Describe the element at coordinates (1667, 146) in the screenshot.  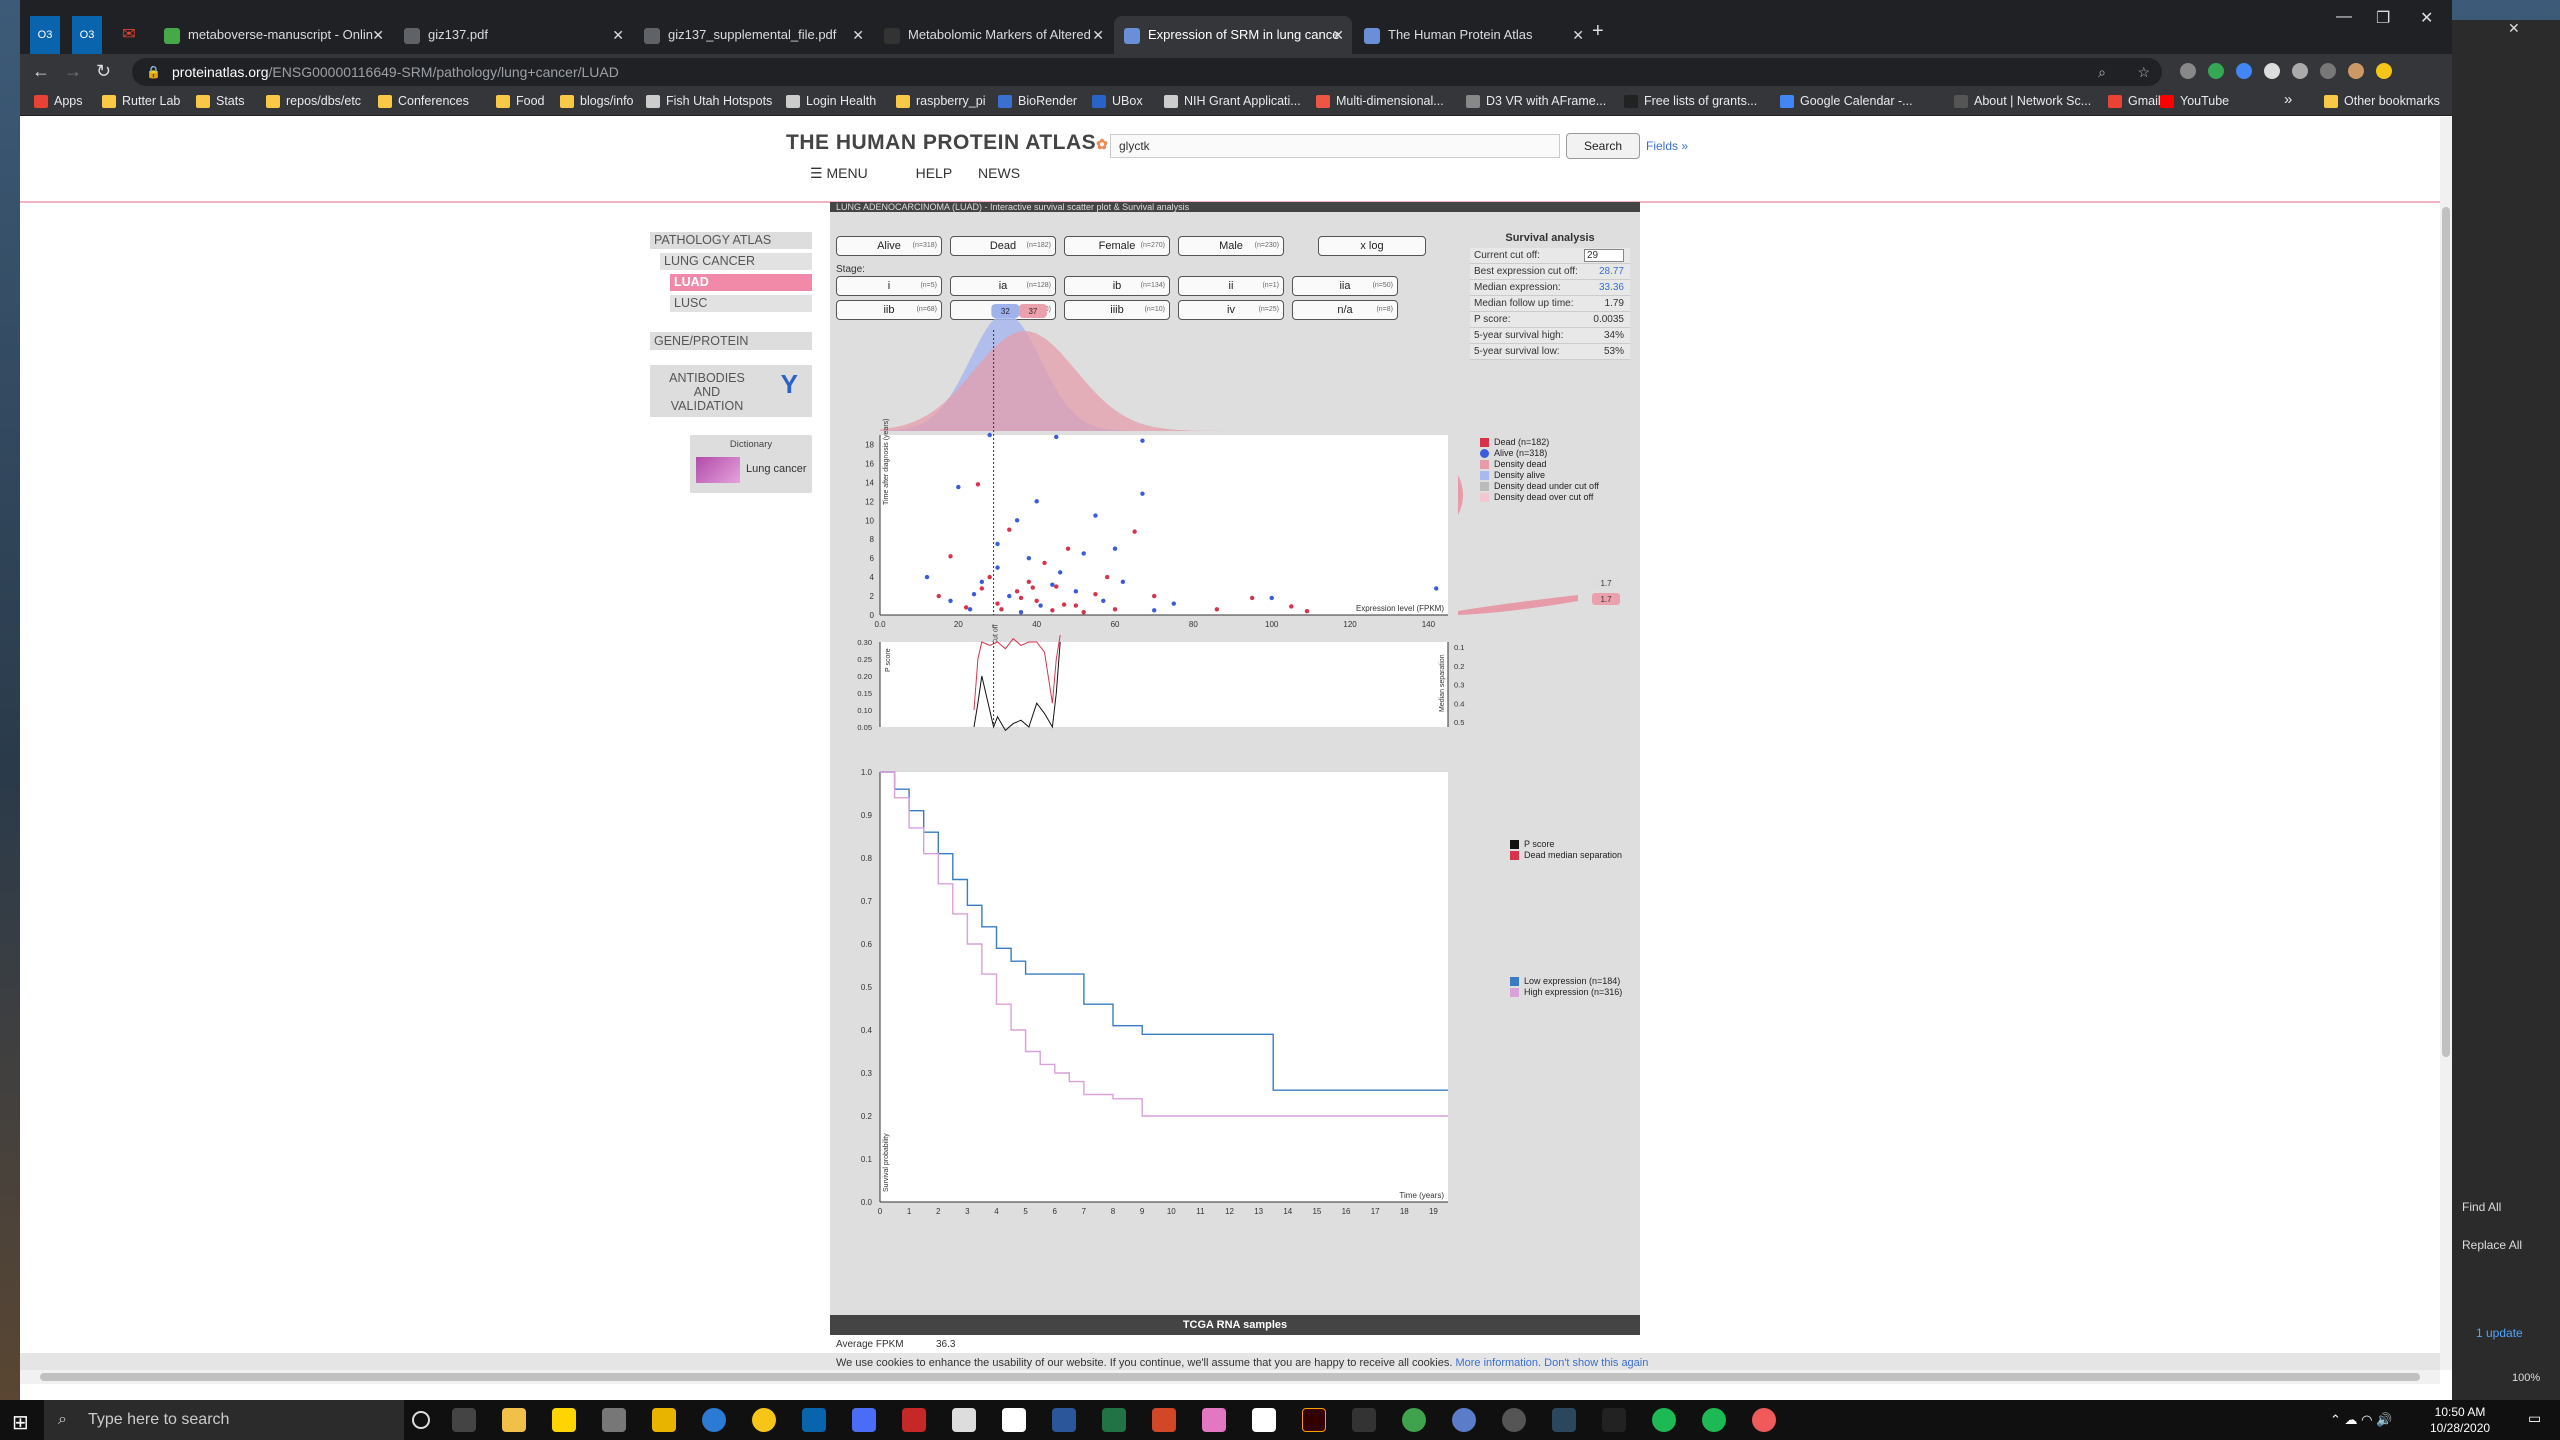
I see `fields-link: Fields »` at that location.